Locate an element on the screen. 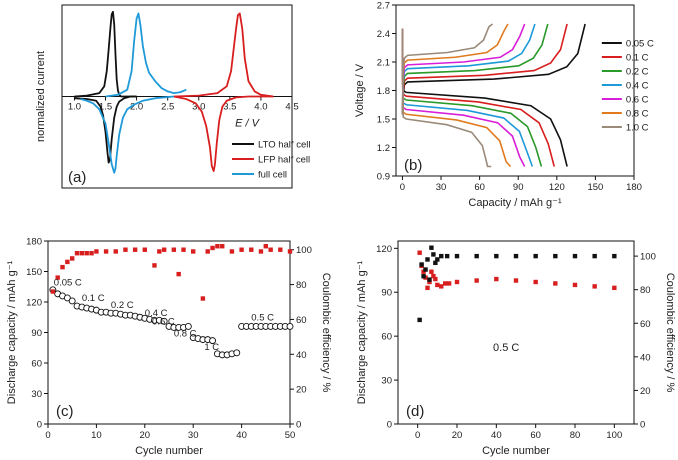  y-tick-label-d: 30 is located at coordinates (386, 381).